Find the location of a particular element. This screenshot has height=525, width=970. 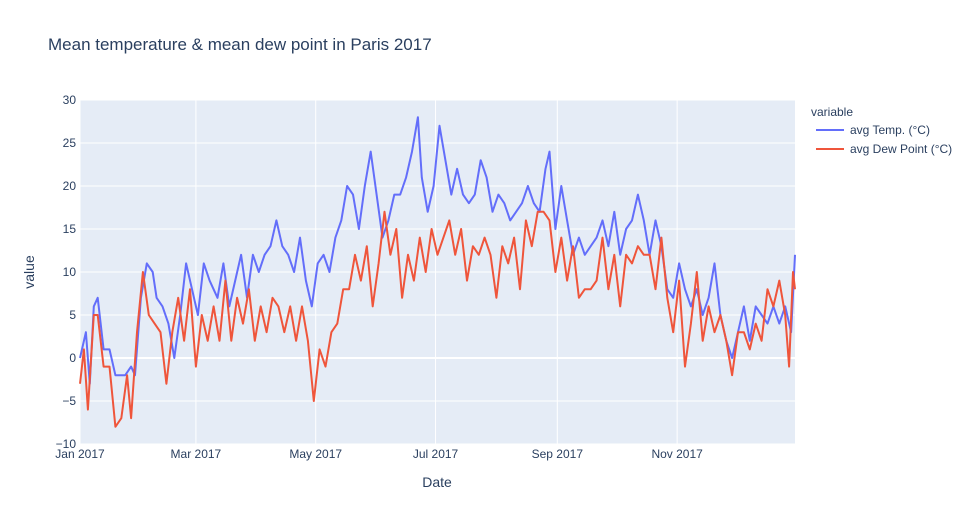

y-tick-label: 10 is located at coordinates (70, 272).